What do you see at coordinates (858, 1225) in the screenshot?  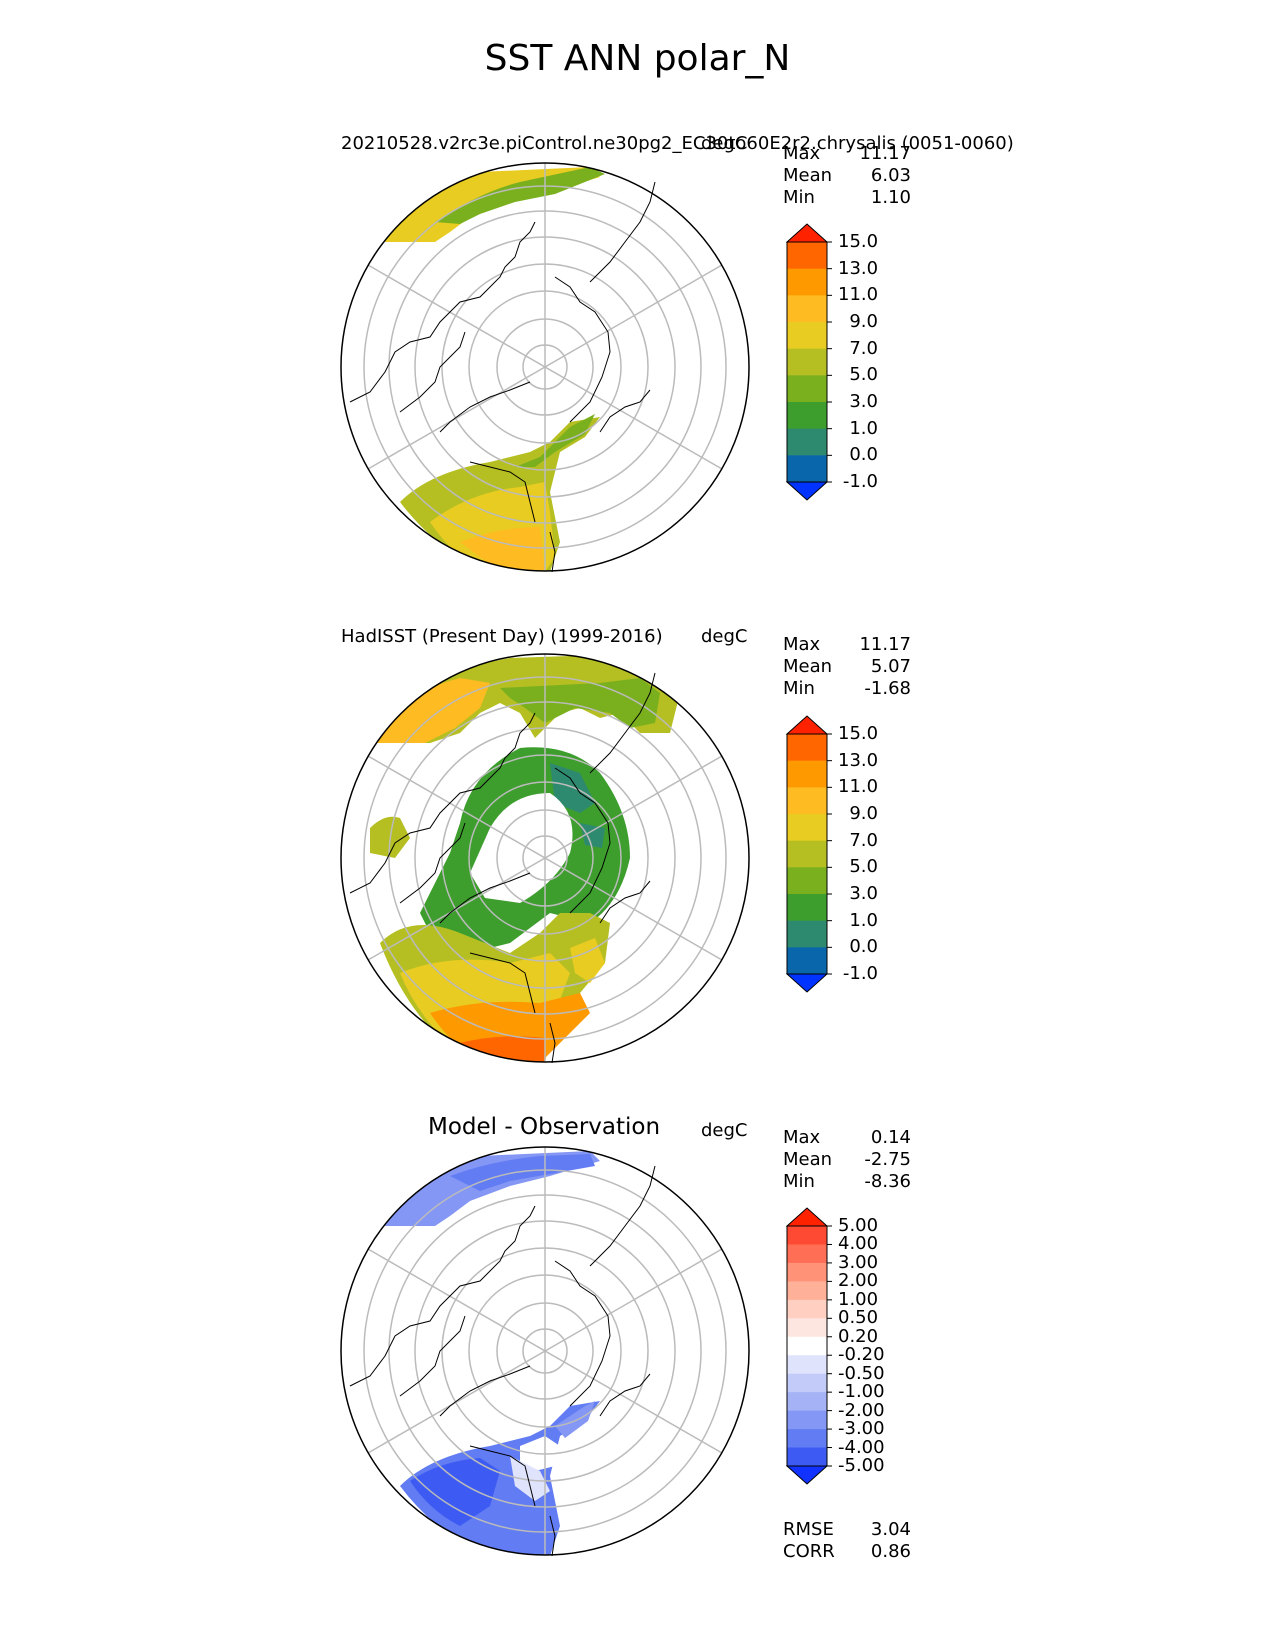 I see `colorbar-tick-label: 5.00` at bounding box center [858, 1225].